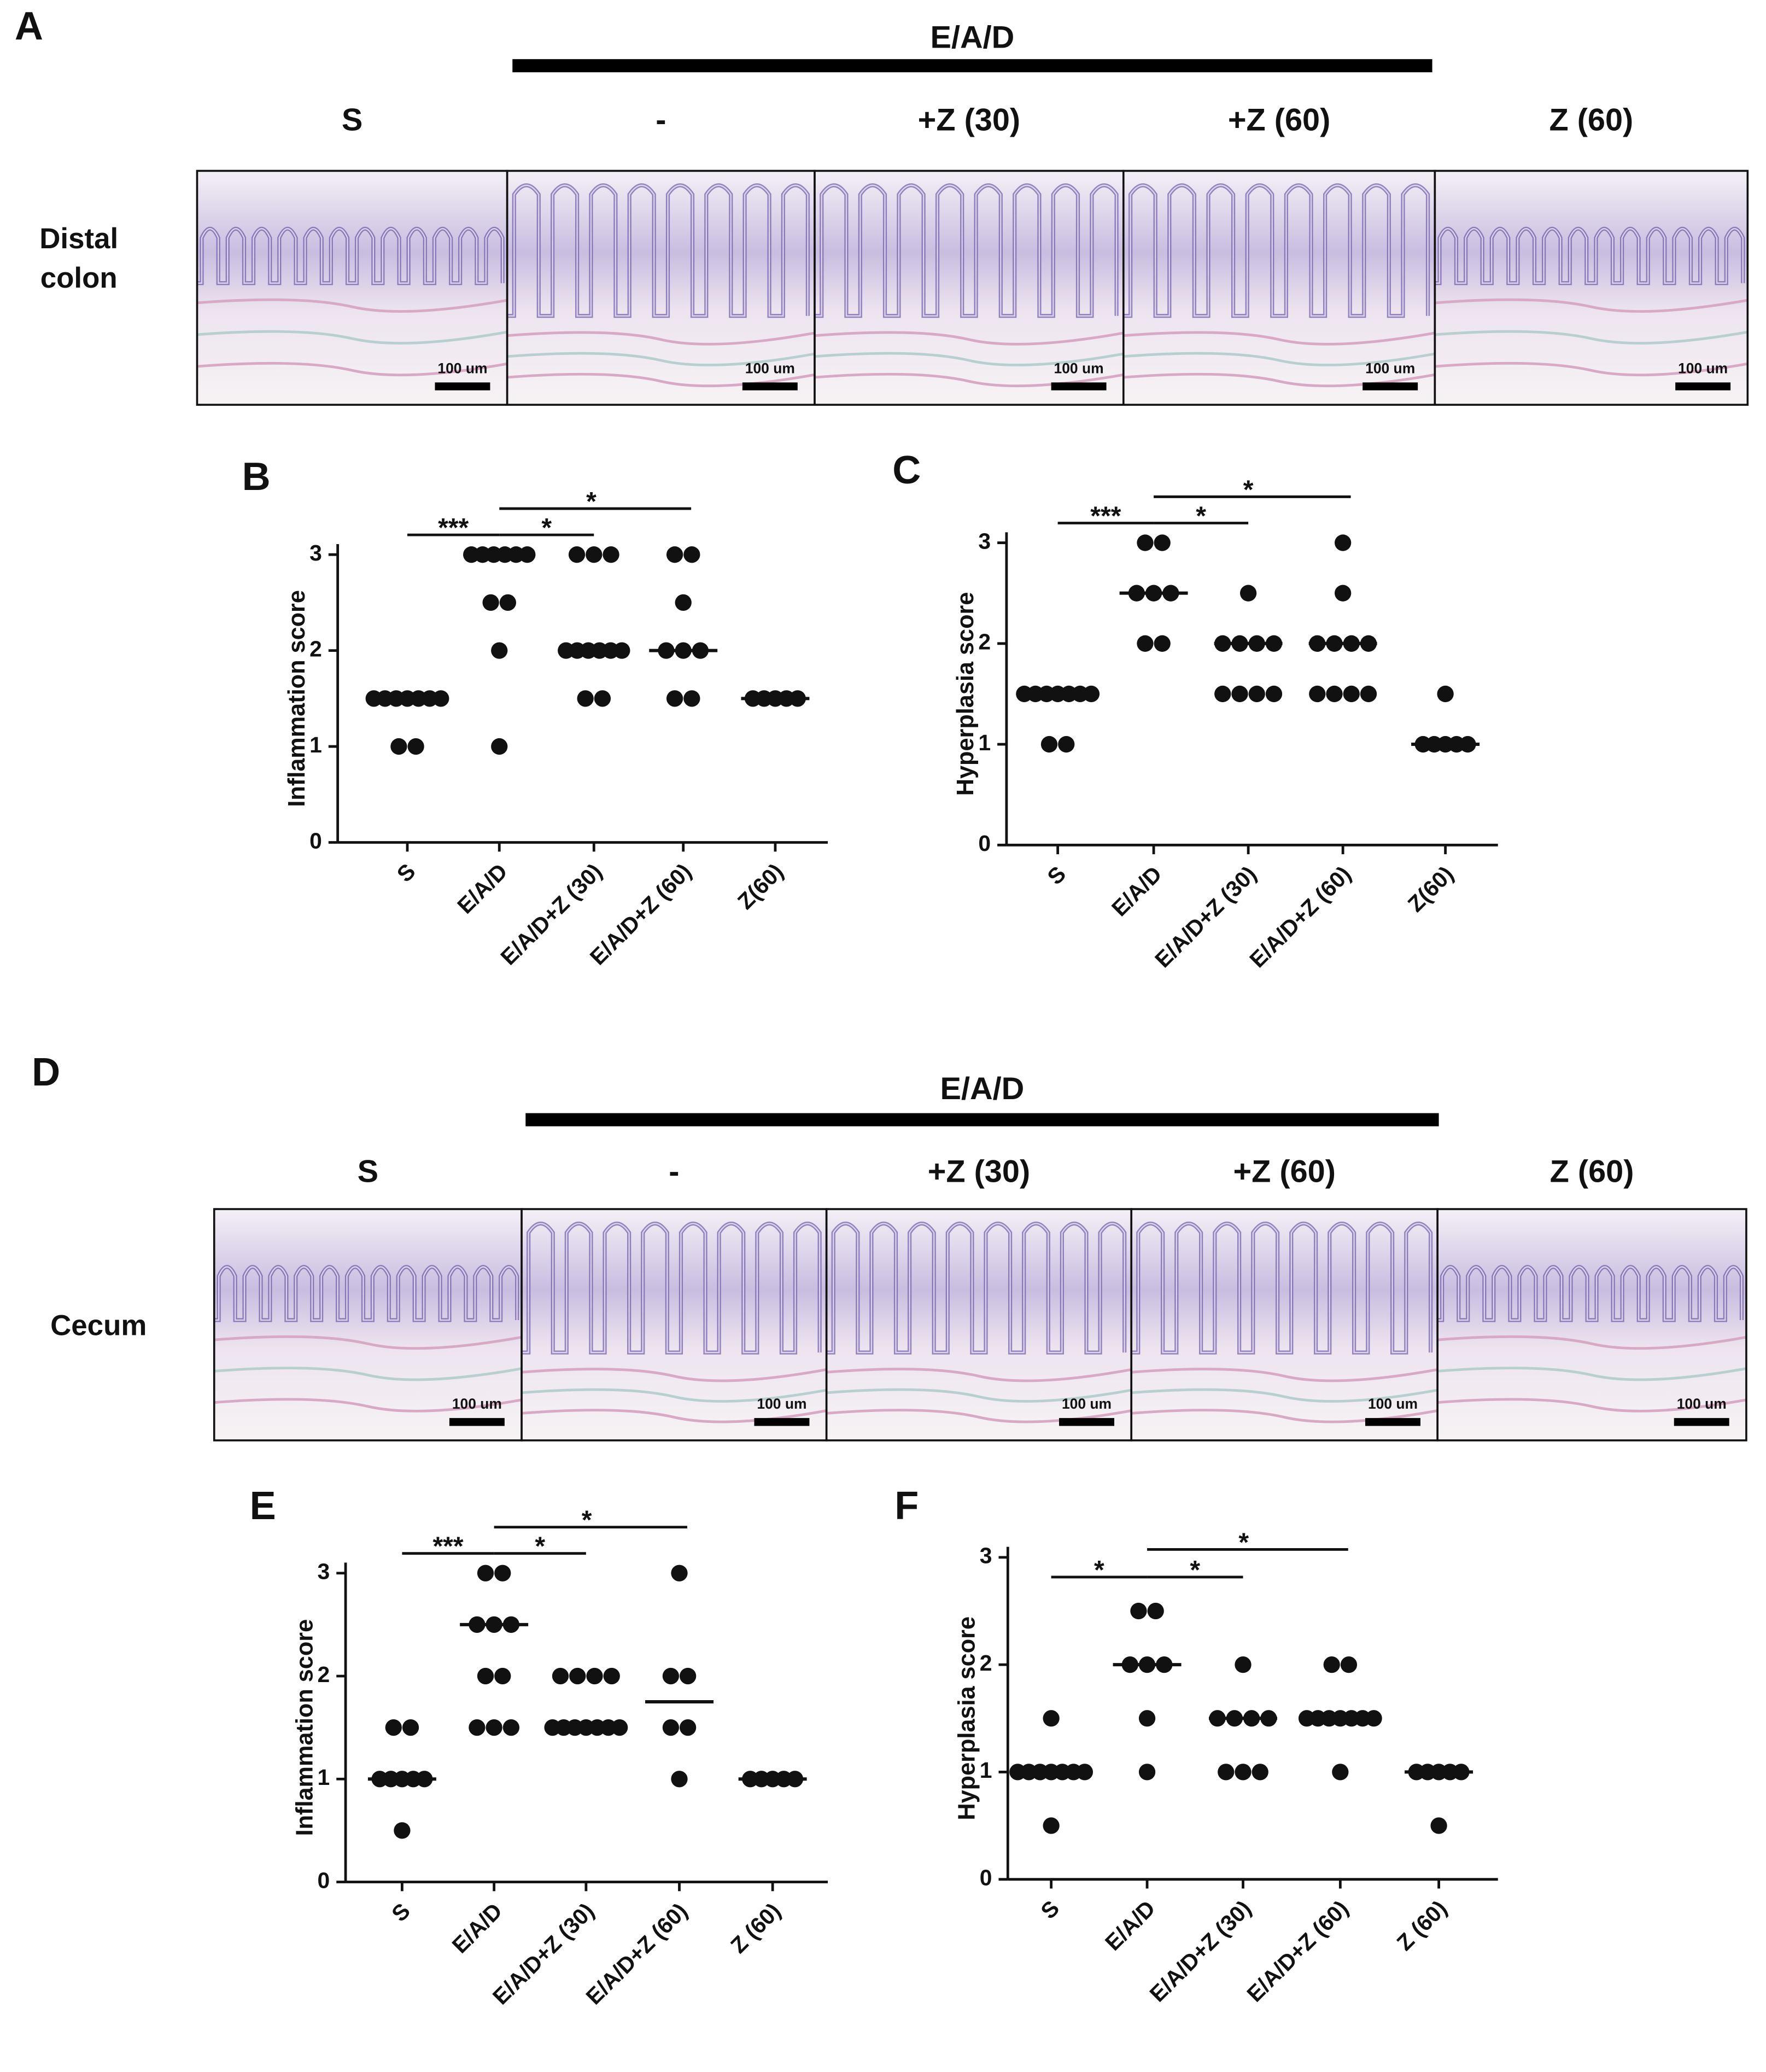 The width and height of the screenshot is (1766, 2072). What do you see at coordinates (661, 121) in the screenshot?
I see `column-label: -` at bounding box center [661, 121].